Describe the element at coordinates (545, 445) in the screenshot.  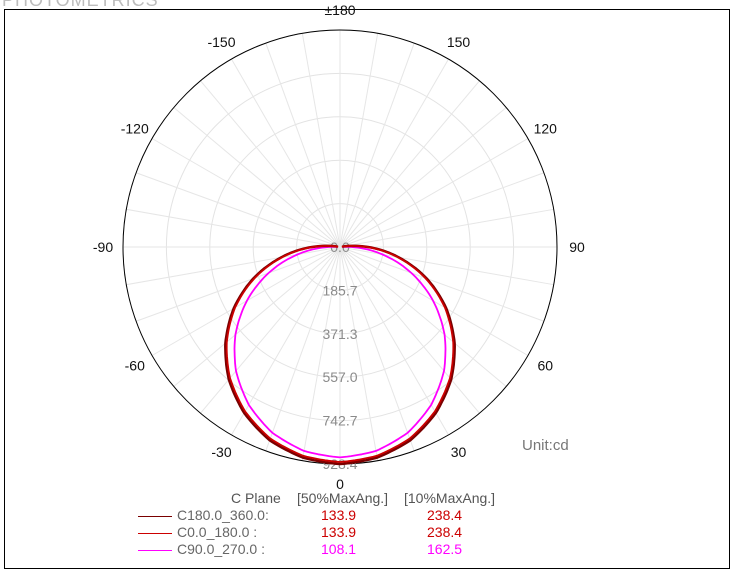
I see `unit-label: Unit:cd` at that location.